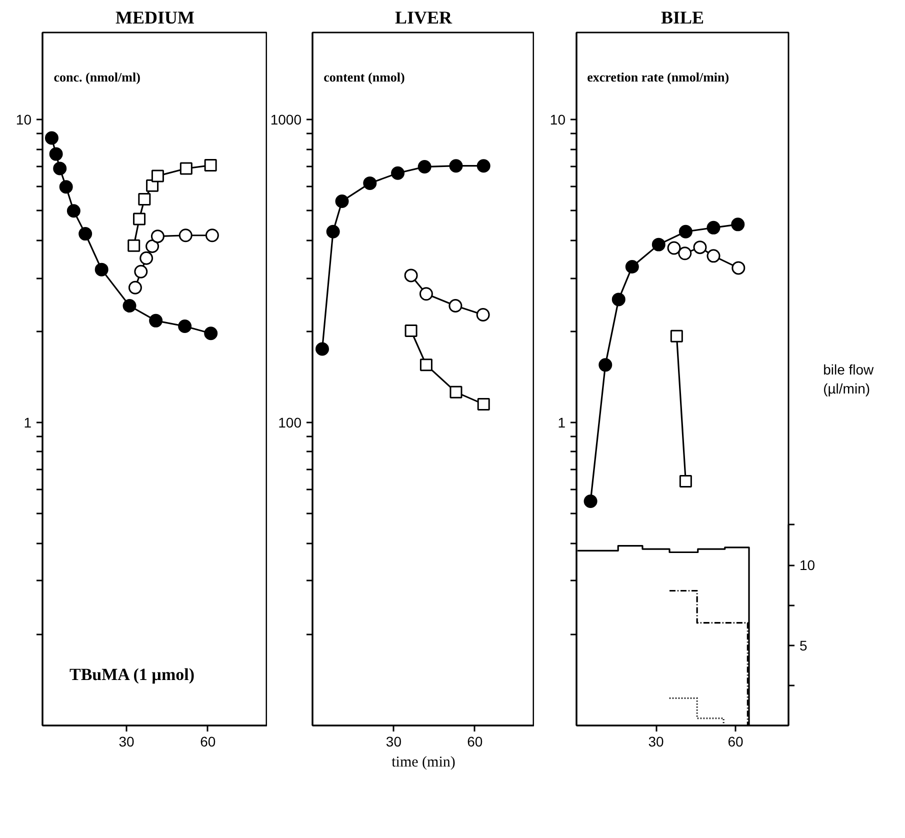  Describe the element at coordinates (808, 565) in the screenshot. I see `y2-tick-label: 10` at that location.